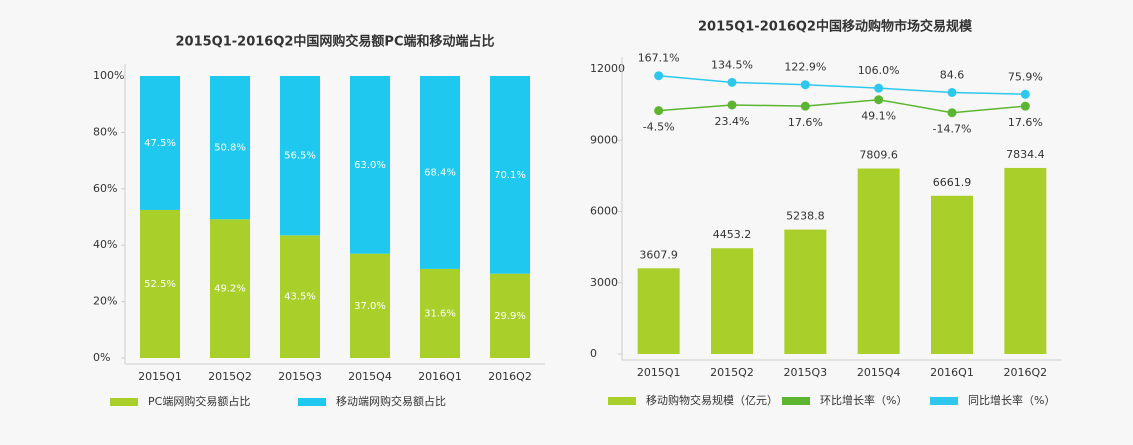 The image size is (1133, 445). Describe the element at coordinates (805, 216) in the screenshot. I see `data-label: 5238.8` at that location.